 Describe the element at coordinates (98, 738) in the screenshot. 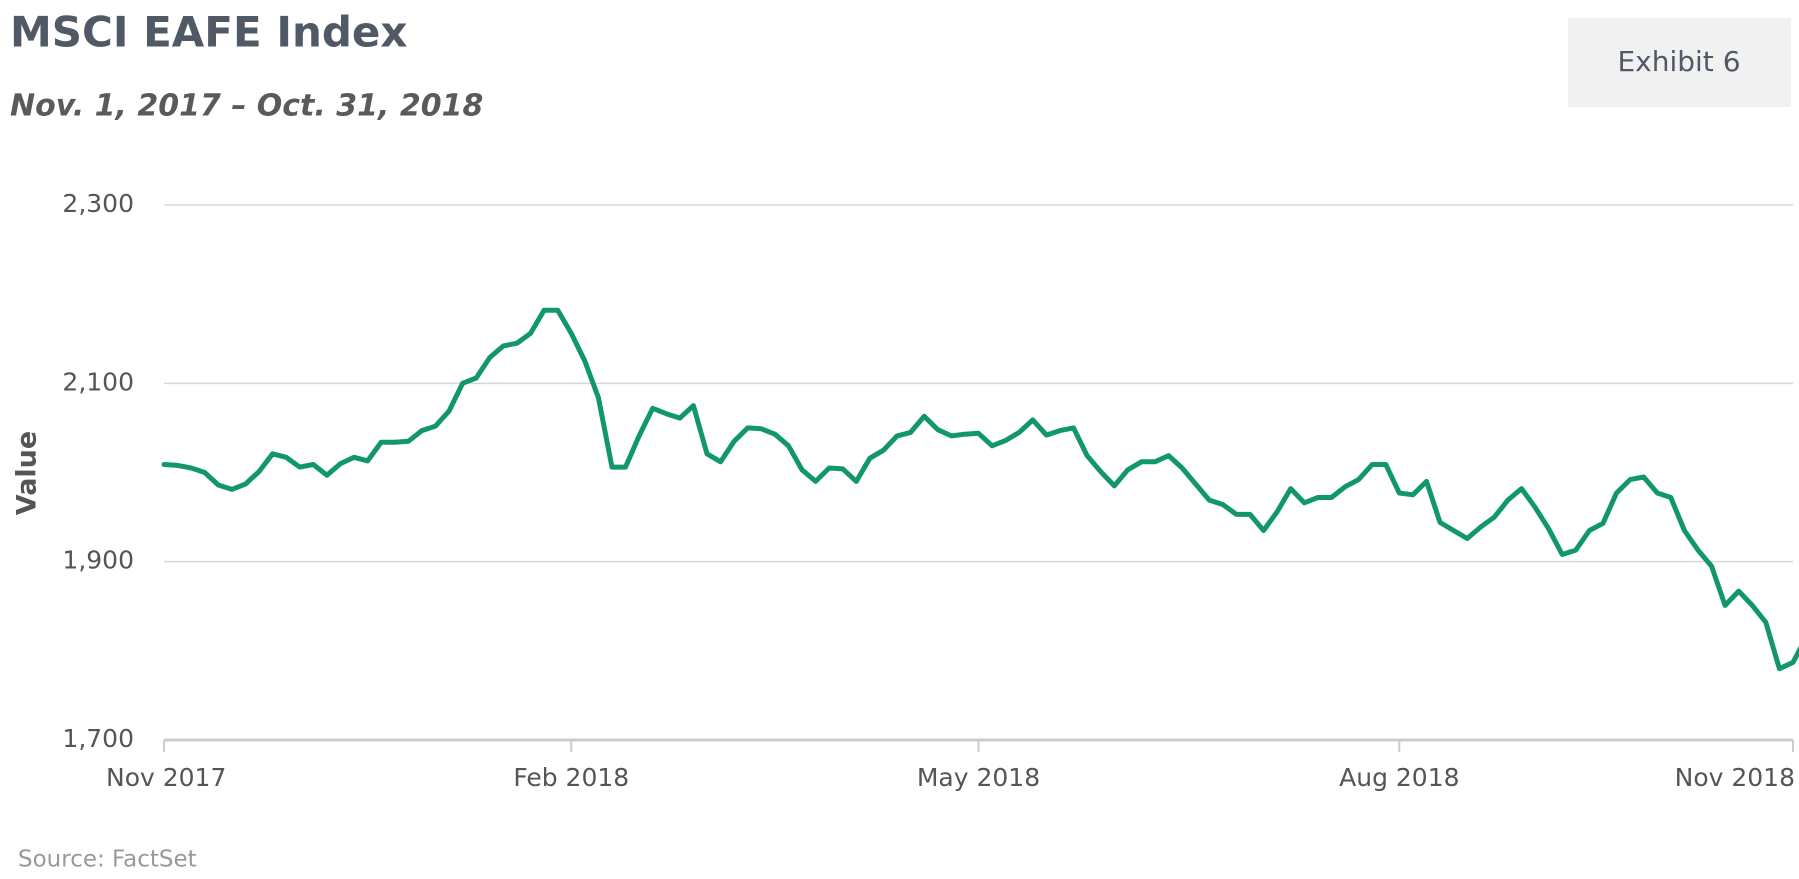

I see `y-tick-label: 1,700` at that location.